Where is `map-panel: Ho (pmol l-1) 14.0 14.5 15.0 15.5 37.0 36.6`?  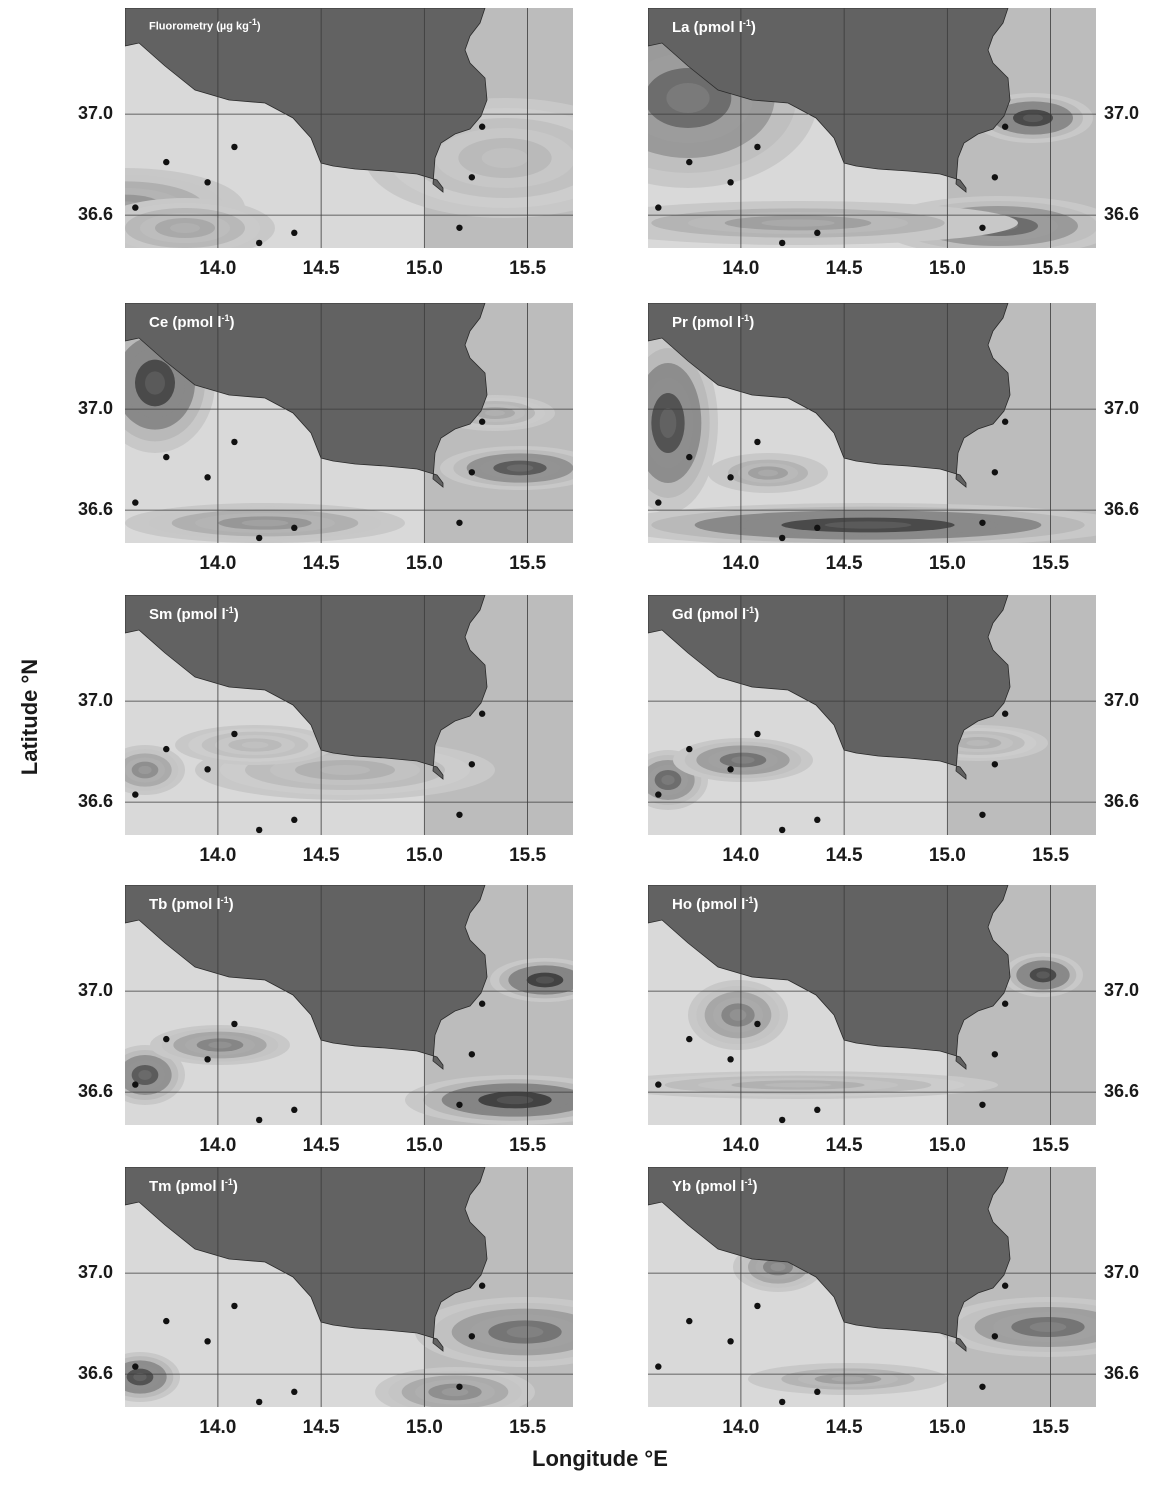
map-panel: Ho (pmol l-1) 14.0 14.5 15.0 15.5 37.0 36.6 is located at coordinates (893, 1025).